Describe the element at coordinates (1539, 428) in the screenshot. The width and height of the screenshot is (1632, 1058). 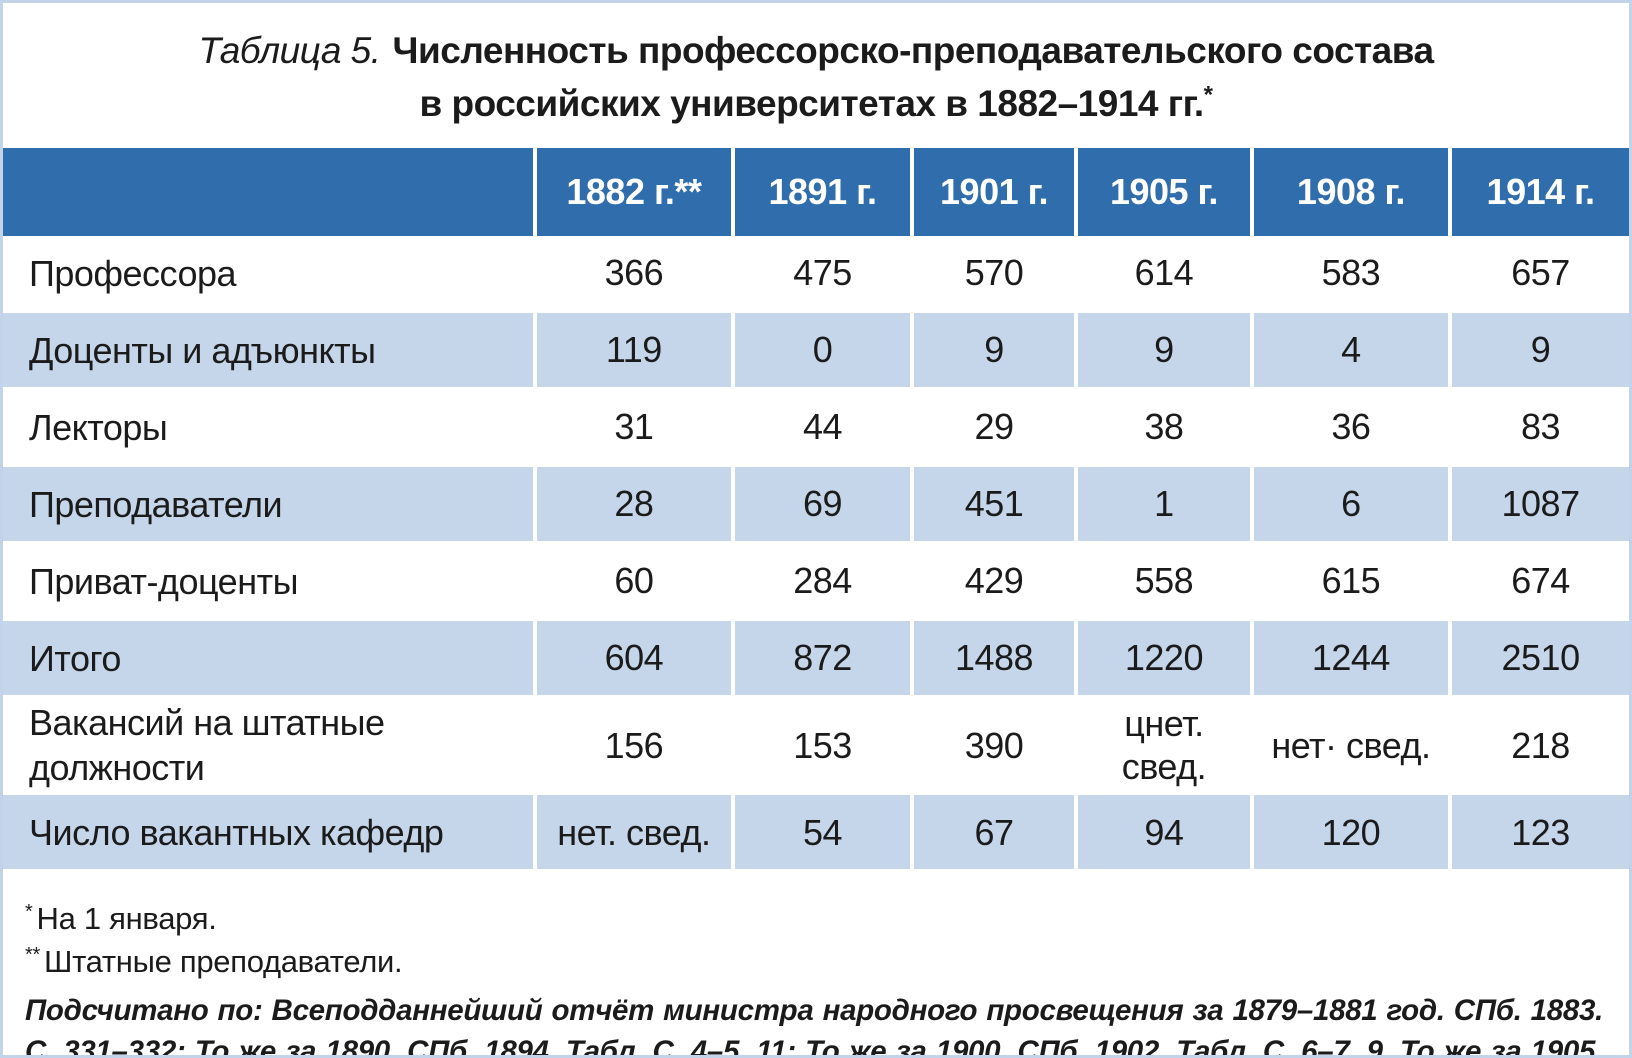
I see `cell-value: 83` at that location.